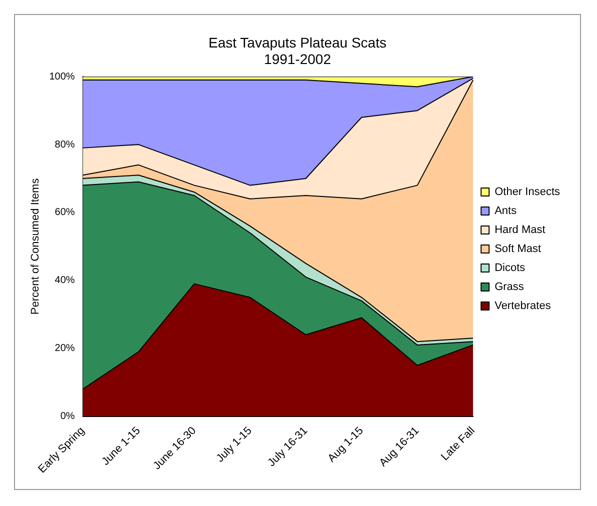 The width and height of the screenshot is (597, 506). I want to click on x-tick-label: Late Fall, so click(458, 444).